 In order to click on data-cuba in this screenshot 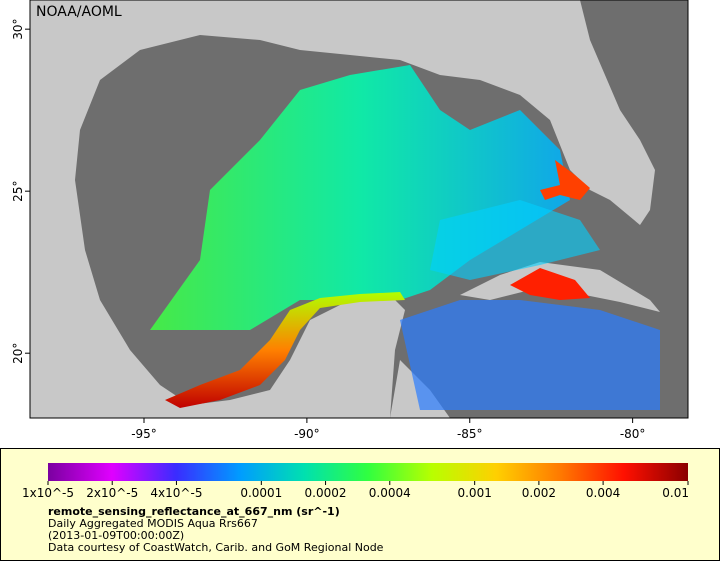, I will do `click(550, 284)`.